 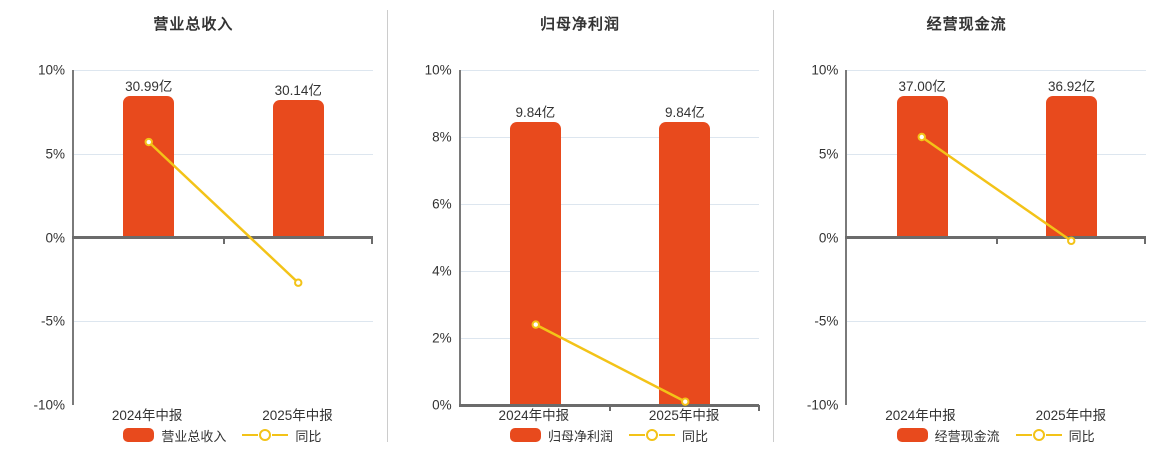 What do you see at coordinates (966, 24) in the screenshot?
I see `chart-title: 经营现金流` at bounding box center [966, 24].